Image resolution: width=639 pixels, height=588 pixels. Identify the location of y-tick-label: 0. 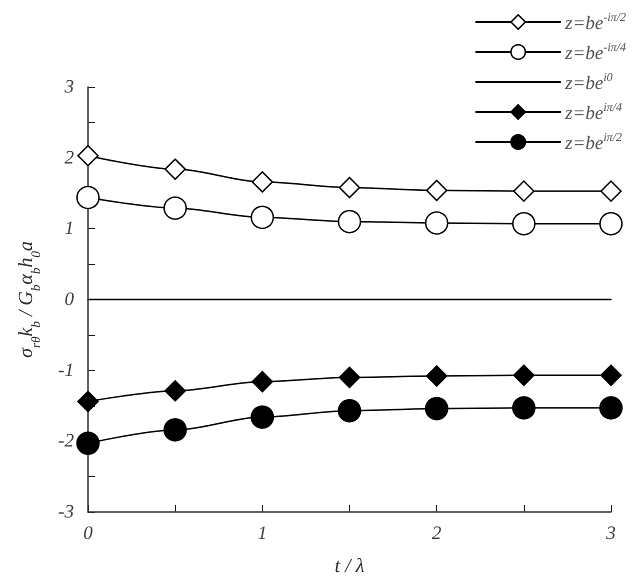
(69, 299).